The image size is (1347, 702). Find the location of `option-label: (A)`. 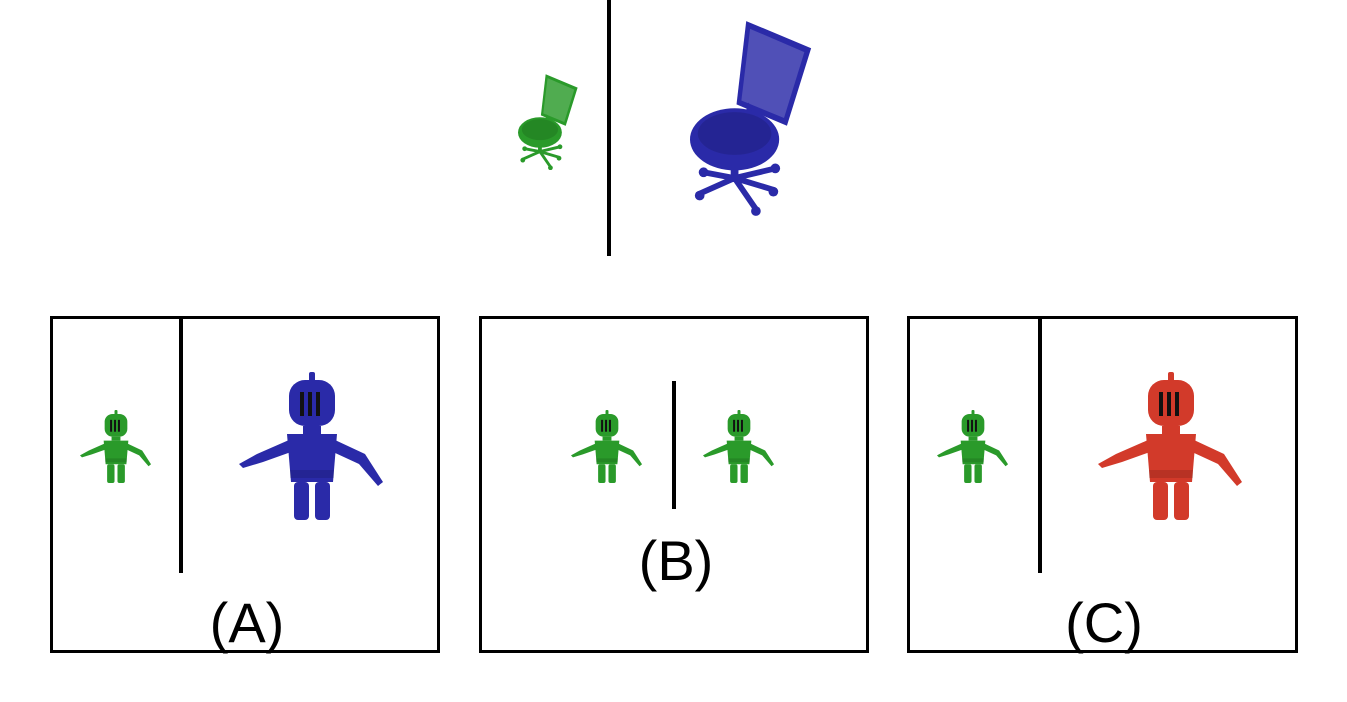

option-label: (A) is located at coordinates (247, 622).